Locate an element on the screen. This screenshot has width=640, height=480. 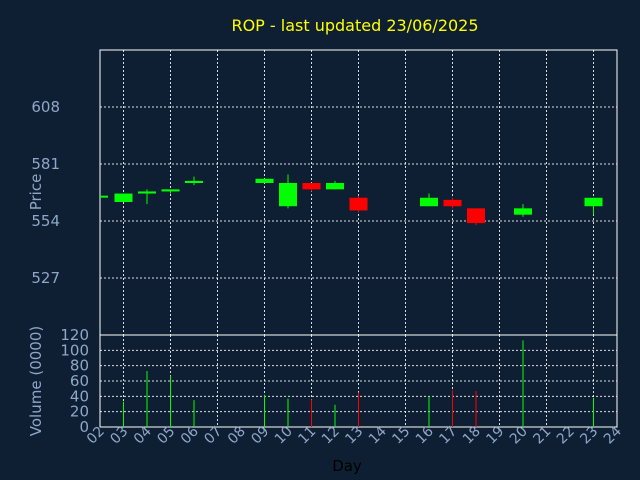
volume-tick-label: 40 is located at coordinates (79, 396).